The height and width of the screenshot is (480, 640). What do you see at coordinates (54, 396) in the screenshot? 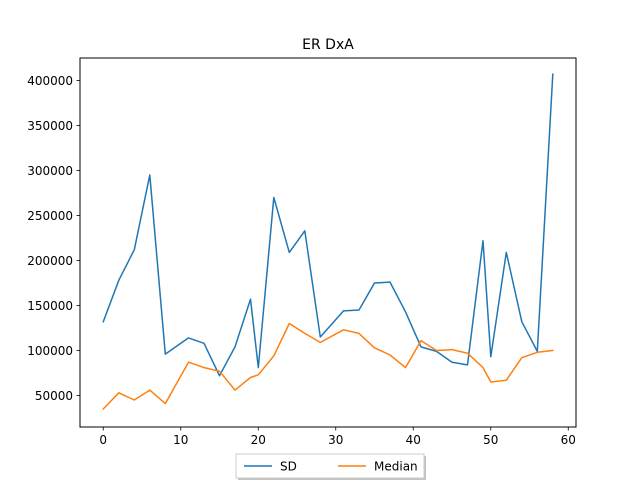
I see `y-tick-label: 50000` at bounding box center [54, 396].